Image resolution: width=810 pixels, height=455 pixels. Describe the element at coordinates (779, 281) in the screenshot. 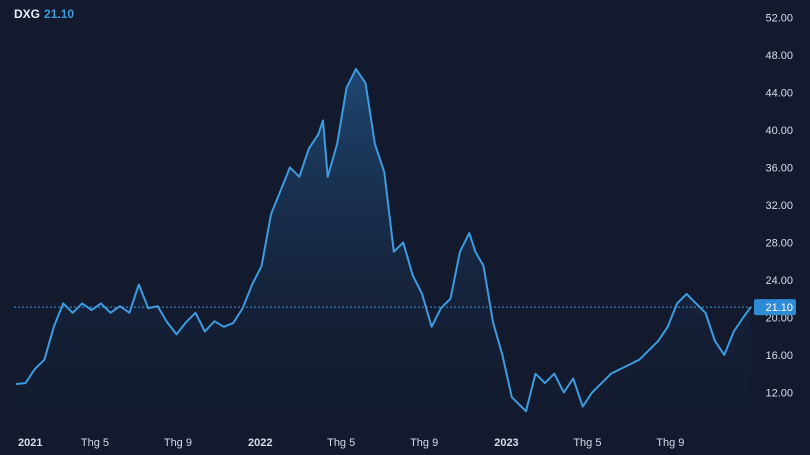

I see `y-tick-label: 24.00` at that location.